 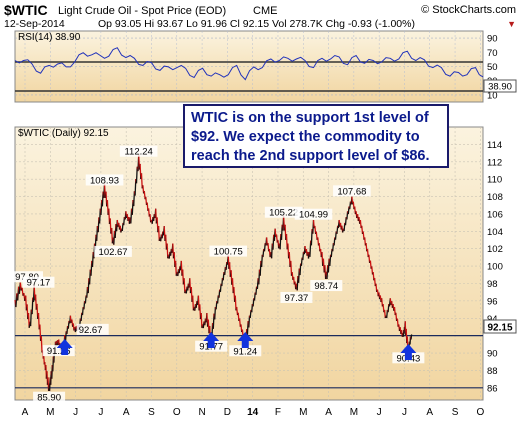 I want to click on price-value-label: 98.74, so click(x=326, y=286).